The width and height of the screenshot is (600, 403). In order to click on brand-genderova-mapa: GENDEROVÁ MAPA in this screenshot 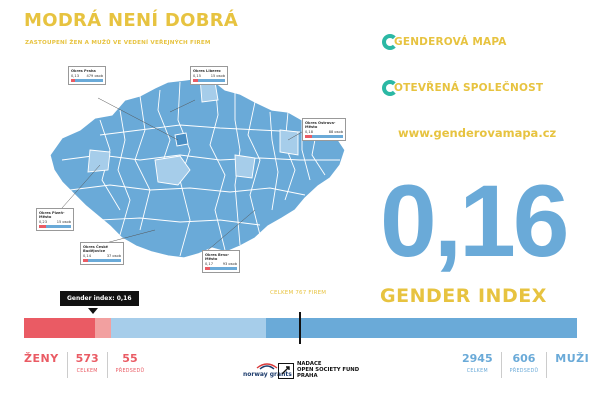, I will do `click(444, 42)`.